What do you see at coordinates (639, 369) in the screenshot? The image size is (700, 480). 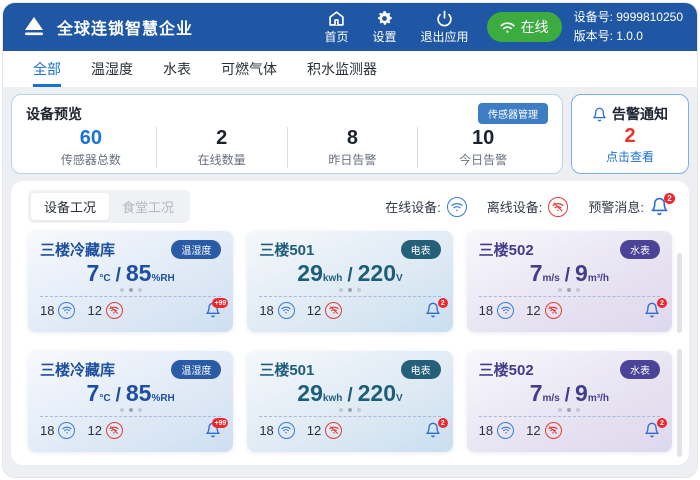 I see `device-type-badge: 水表` at bounding box center [639, 369].